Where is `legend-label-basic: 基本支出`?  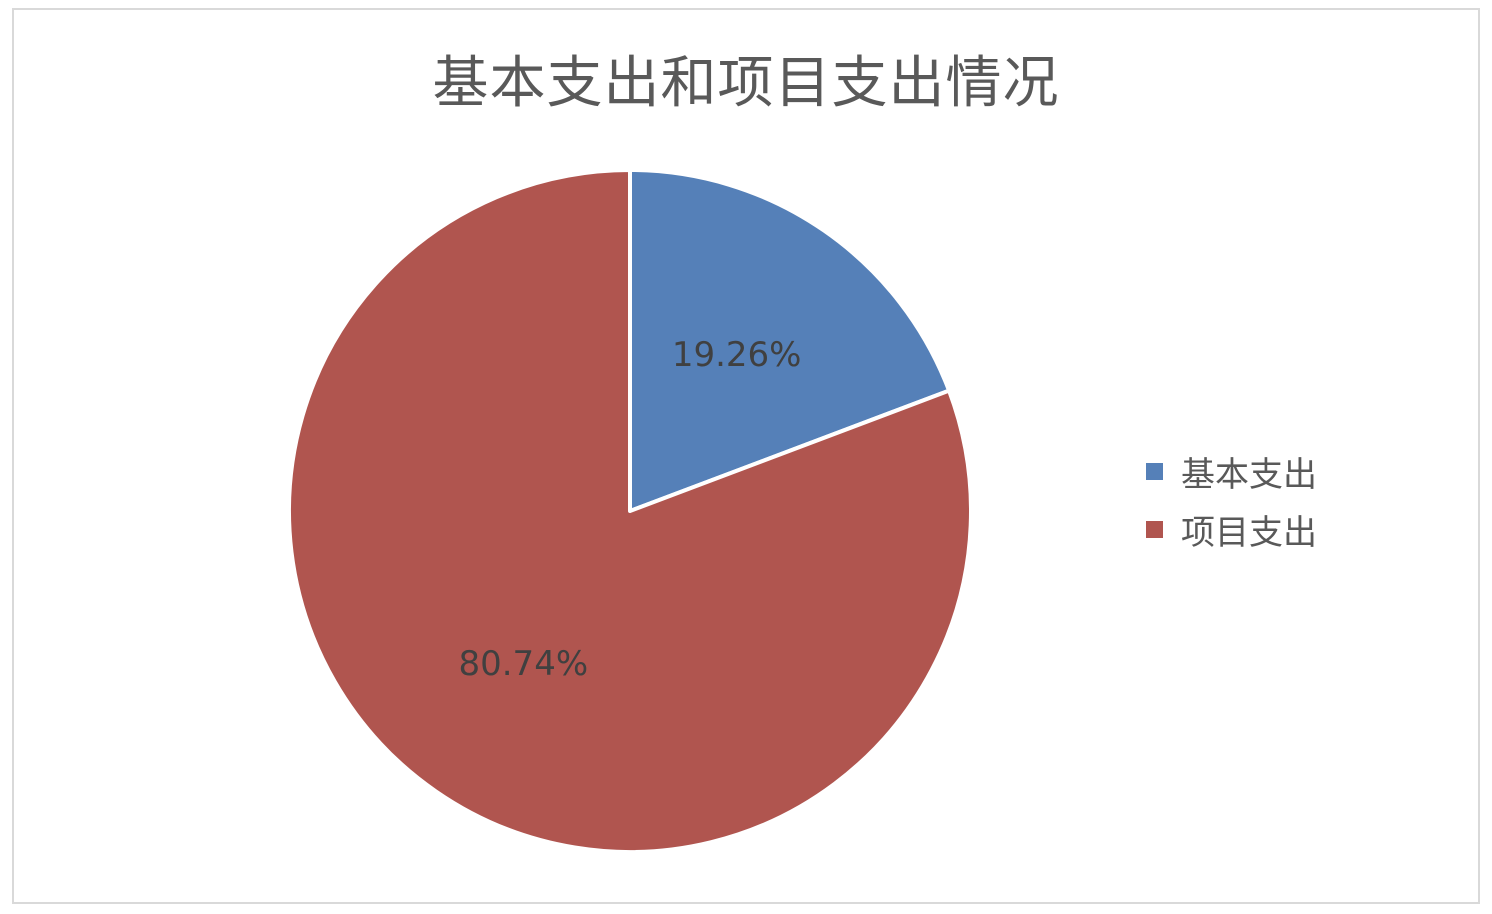
legend-label-basic: 基本支出 is located at coordinates (1249, 474).